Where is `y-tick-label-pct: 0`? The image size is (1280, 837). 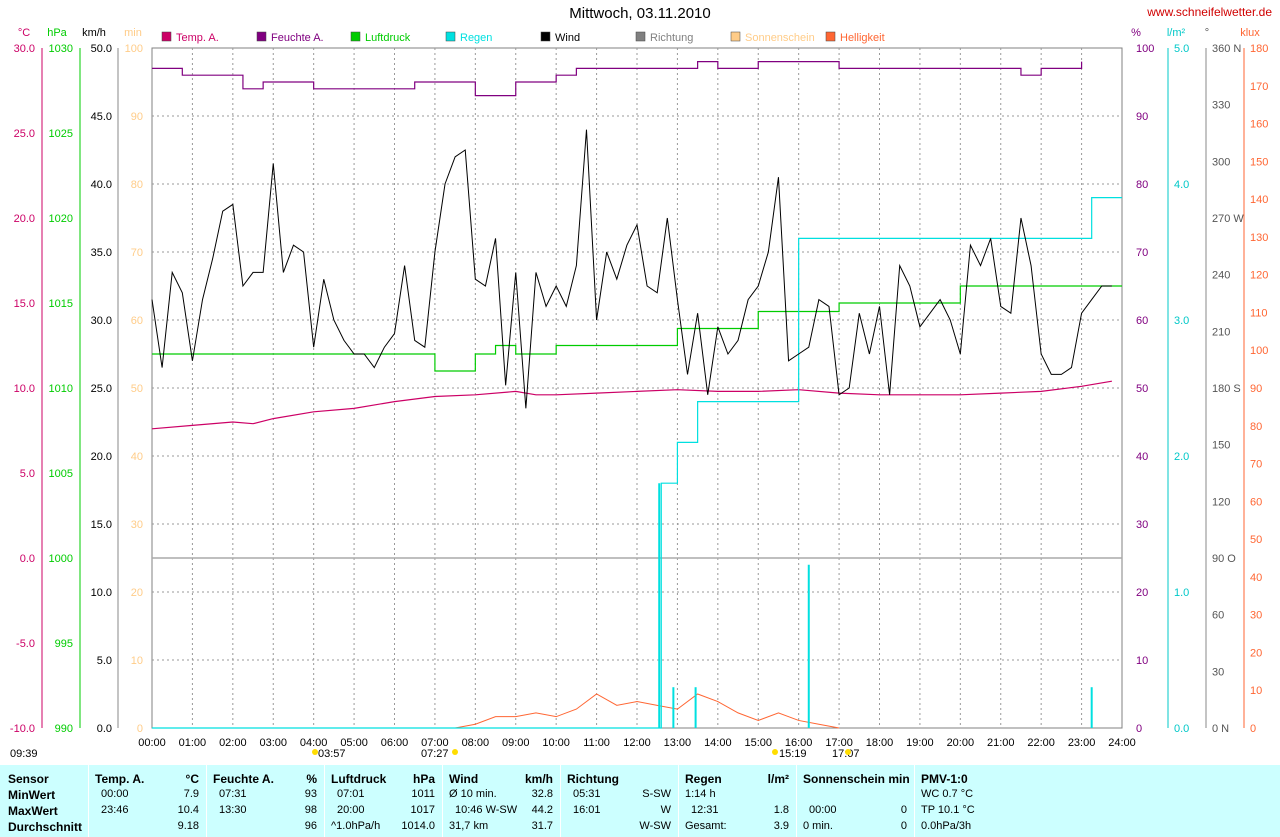
y-tick-label-pct: 0 is located at coordinates (1139, 729).